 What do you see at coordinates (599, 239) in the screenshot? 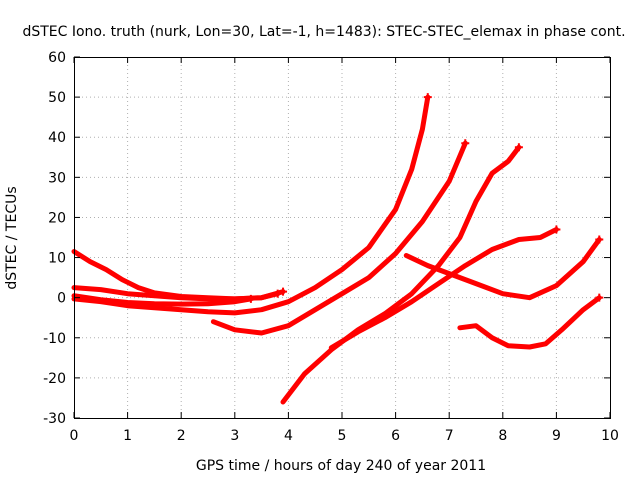
I see `series-8-end-point` at bounding box center [599, 239].